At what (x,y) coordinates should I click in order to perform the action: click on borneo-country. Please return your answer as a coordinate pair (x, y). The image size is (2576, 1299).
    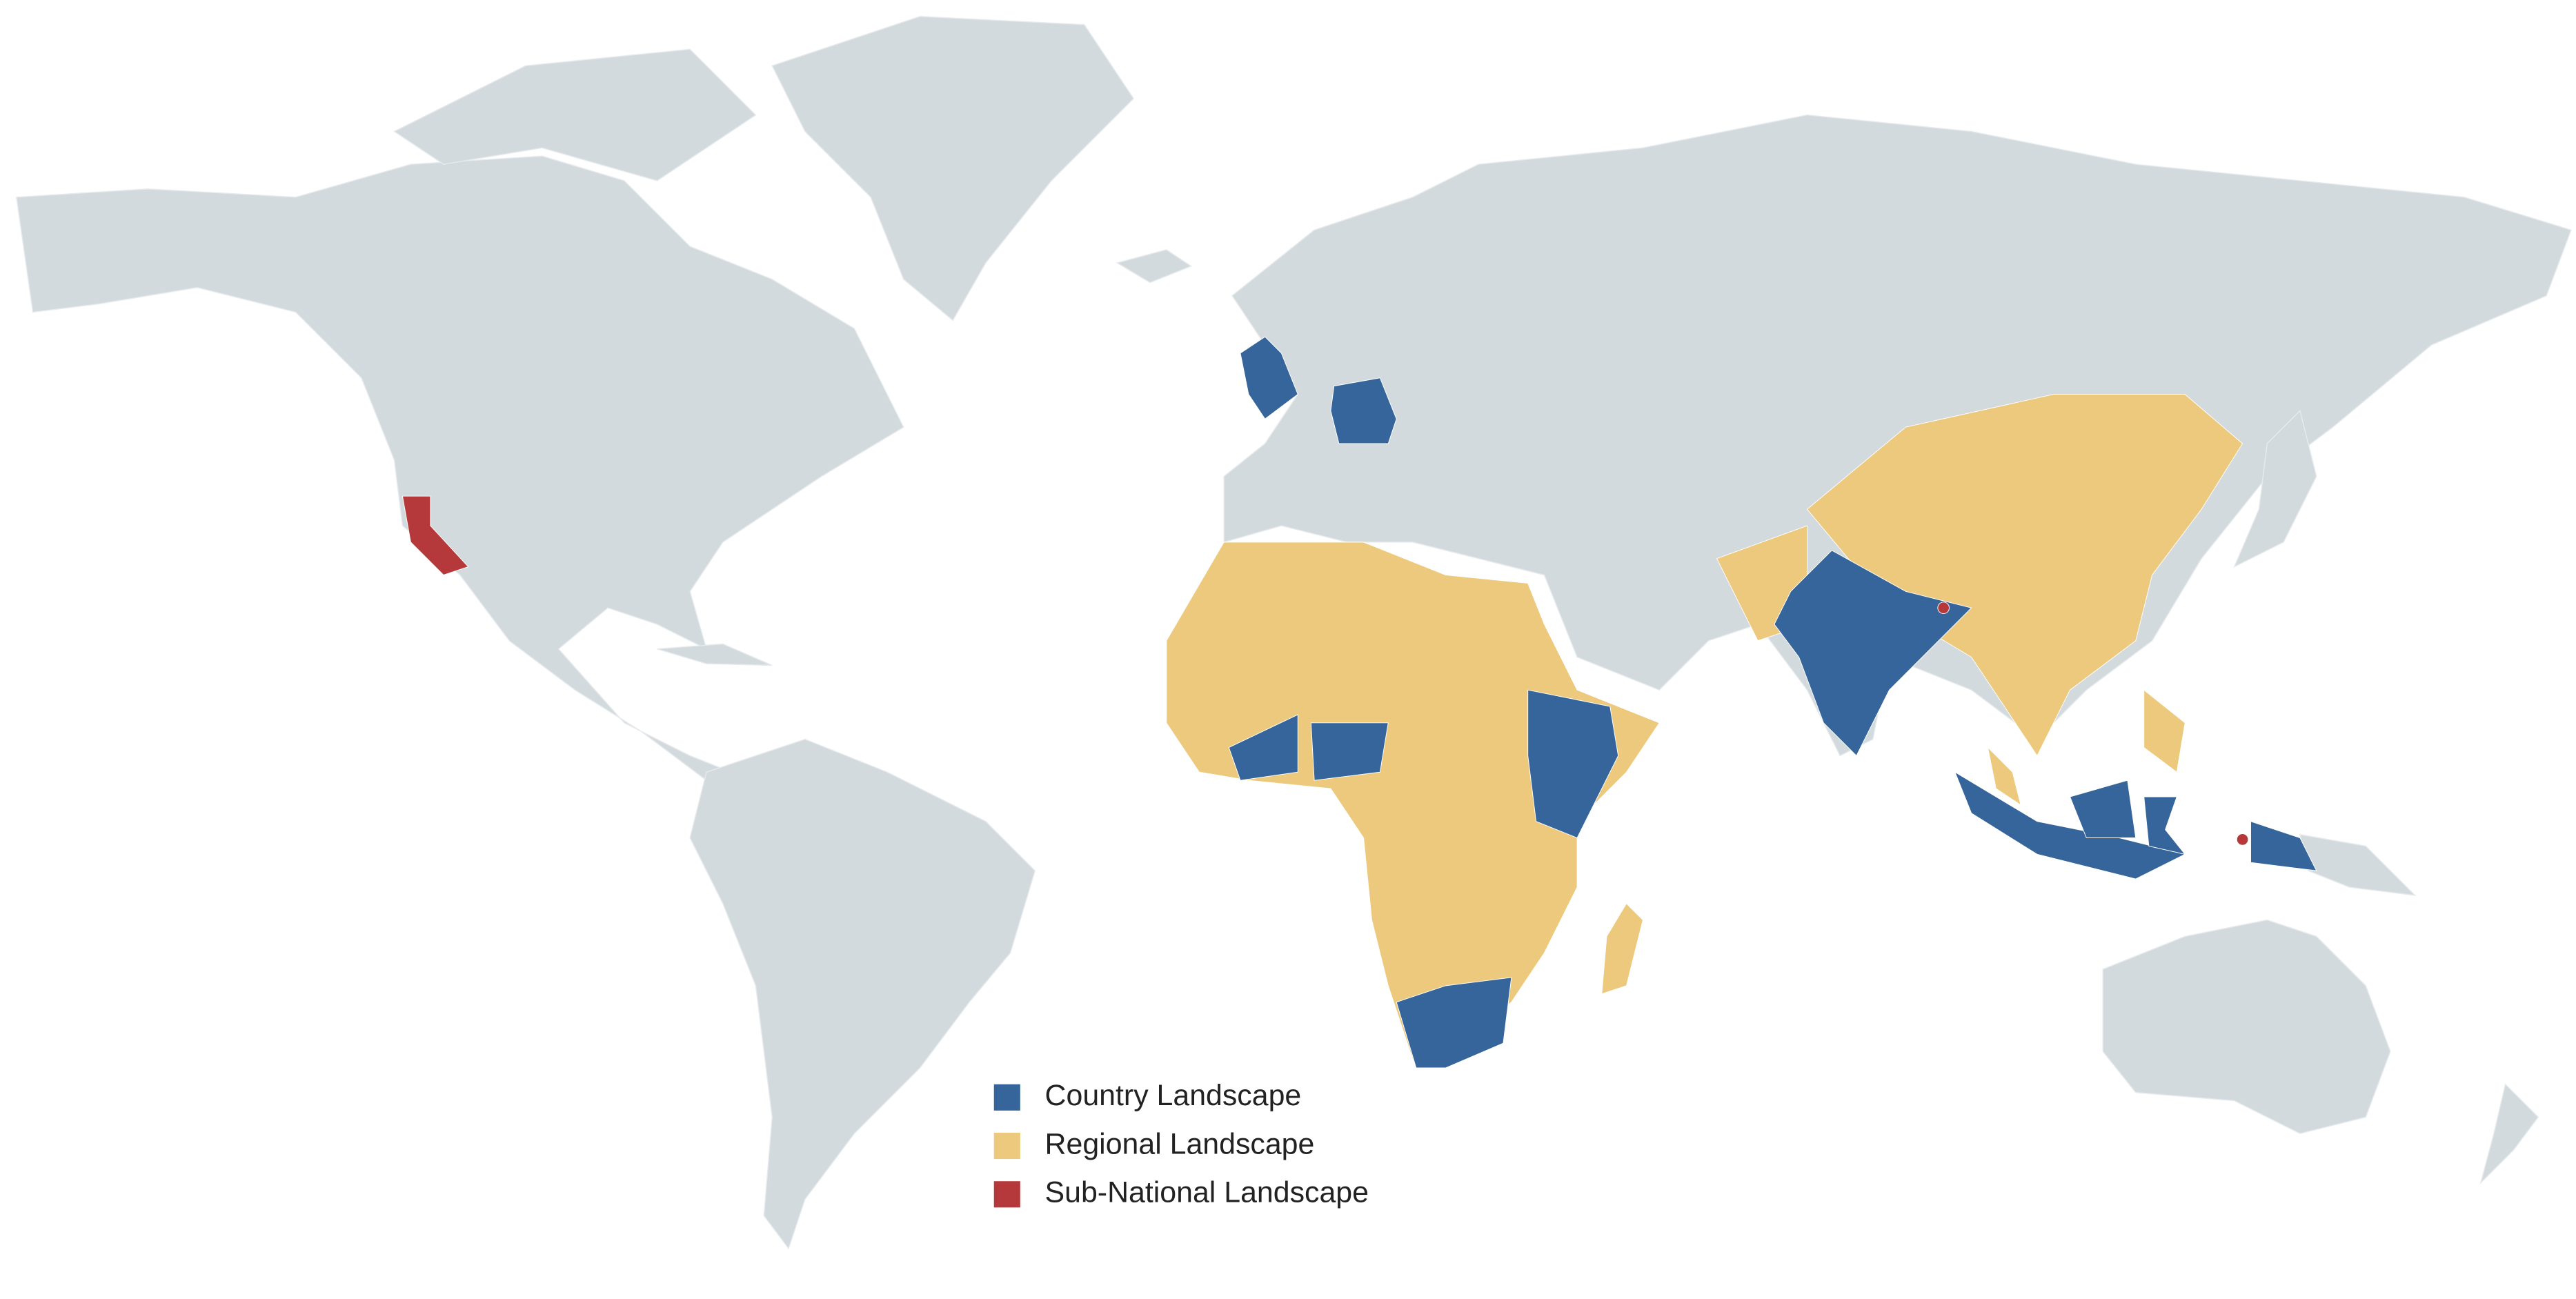
    Looking at the image, I should click on (2103, 809).